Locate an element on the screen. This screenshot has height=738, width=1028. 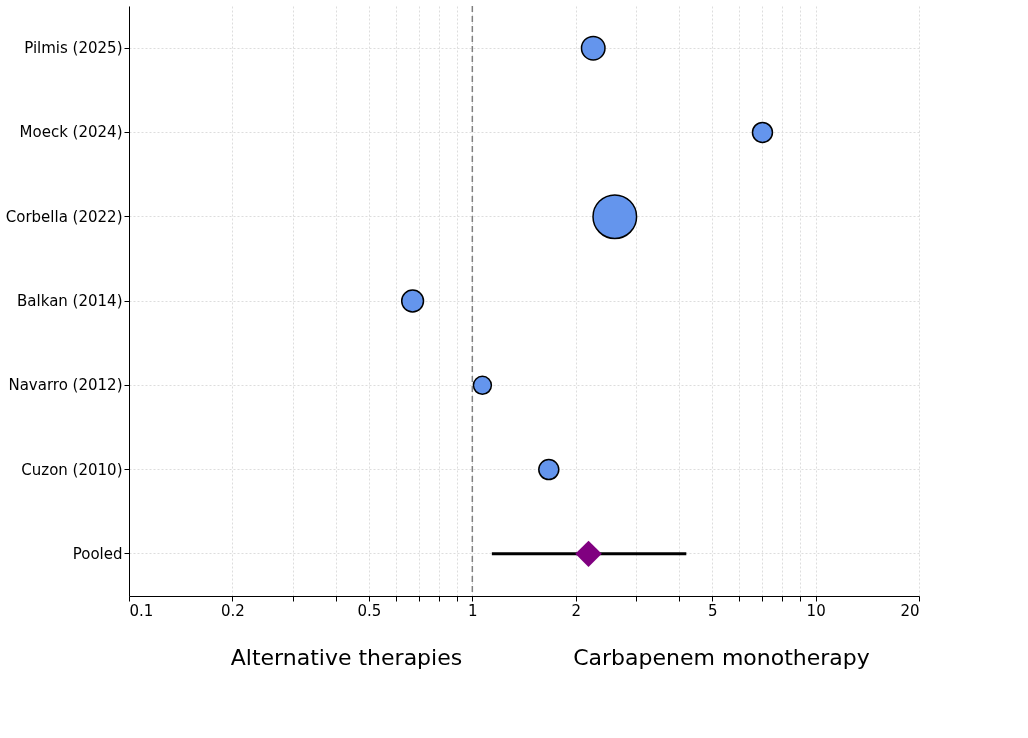
x-tick-label: 20 is located at coordinates (910, 610).